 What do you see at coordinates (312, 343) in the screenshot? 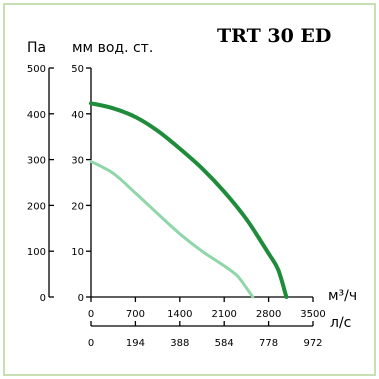
I see `ls-tick-label: 972` at bounding box center [312, 343].